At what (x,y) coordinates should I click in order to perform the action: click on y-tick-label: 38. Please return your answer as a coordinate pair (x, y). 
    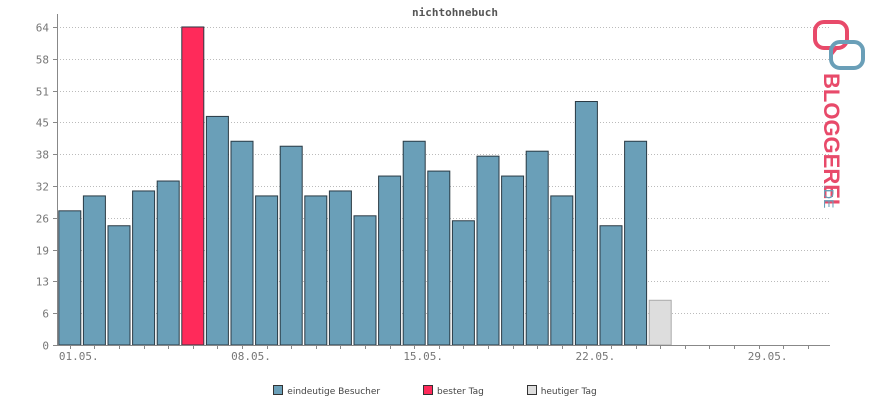
    Looking at the image, I should click on (42, 155).